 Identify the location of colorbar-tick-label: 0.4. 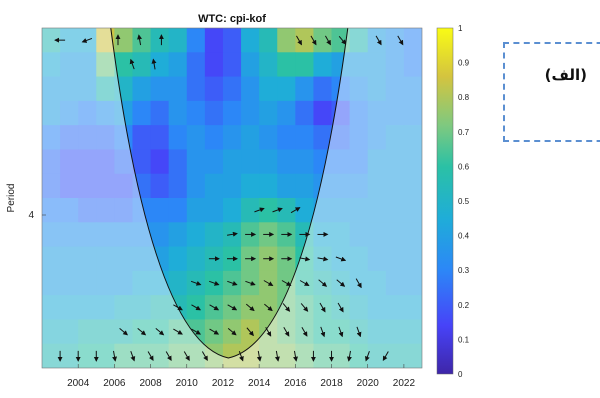
(464, 236).